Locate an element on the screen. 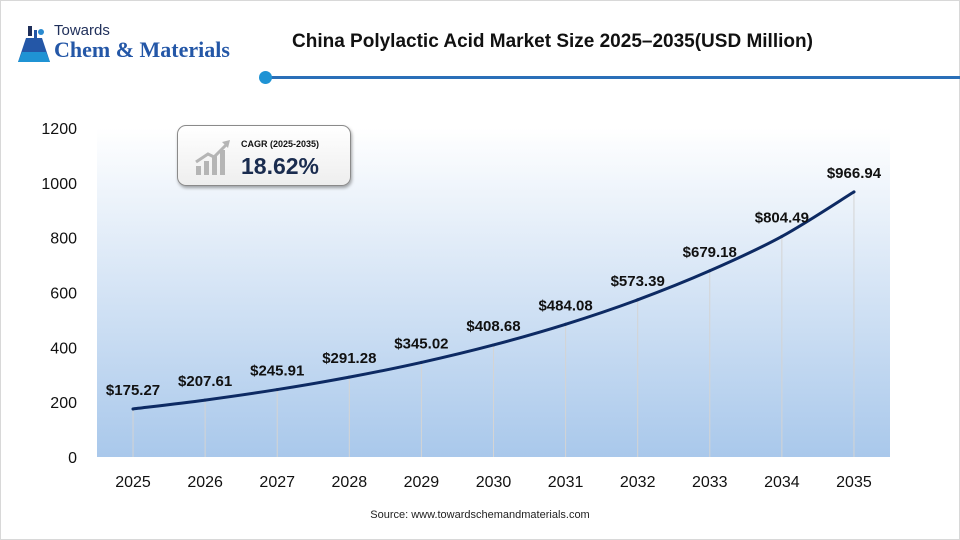 This screenshot has width=960, height=540. logo-small-text: Towards is located at coordinates (82, 30).